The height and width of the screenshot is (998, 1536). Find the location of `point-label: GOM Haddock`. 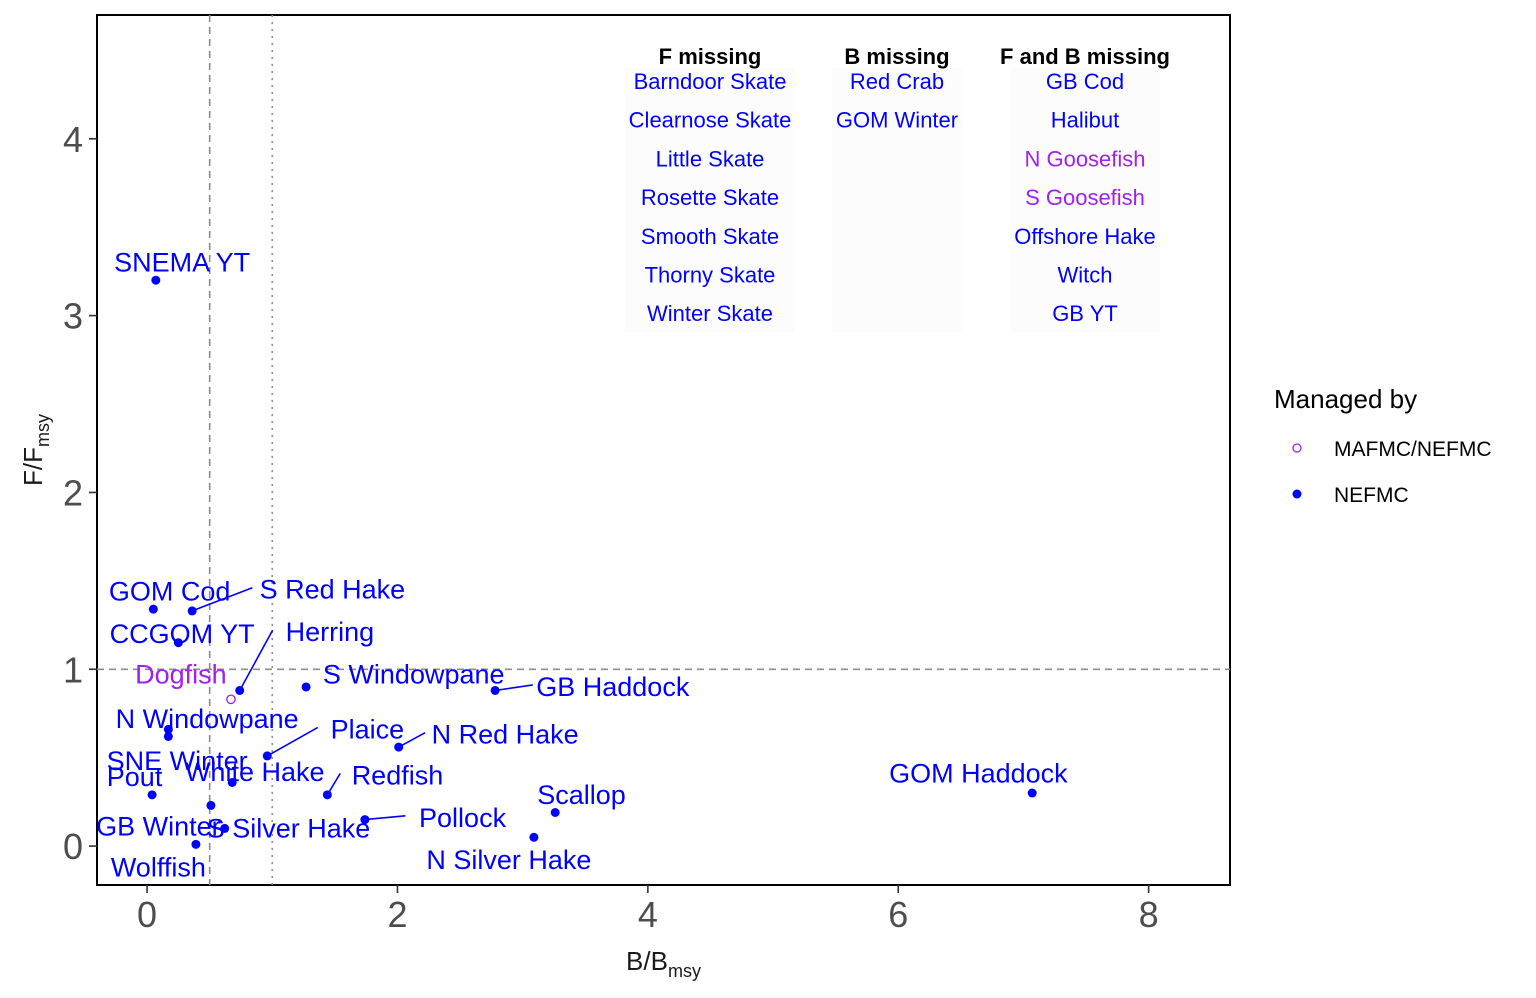

point-label: GOM Haddock is located at coordinates (978, 774).